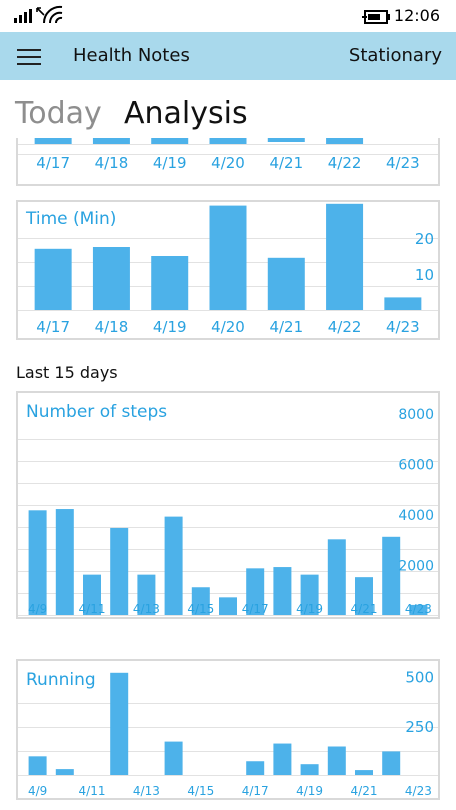 This screenshot has height=810, width=456. Describe the element at coordinates (416, 466) in the screenshot. I see `y-tick-label: 6000` at that location.